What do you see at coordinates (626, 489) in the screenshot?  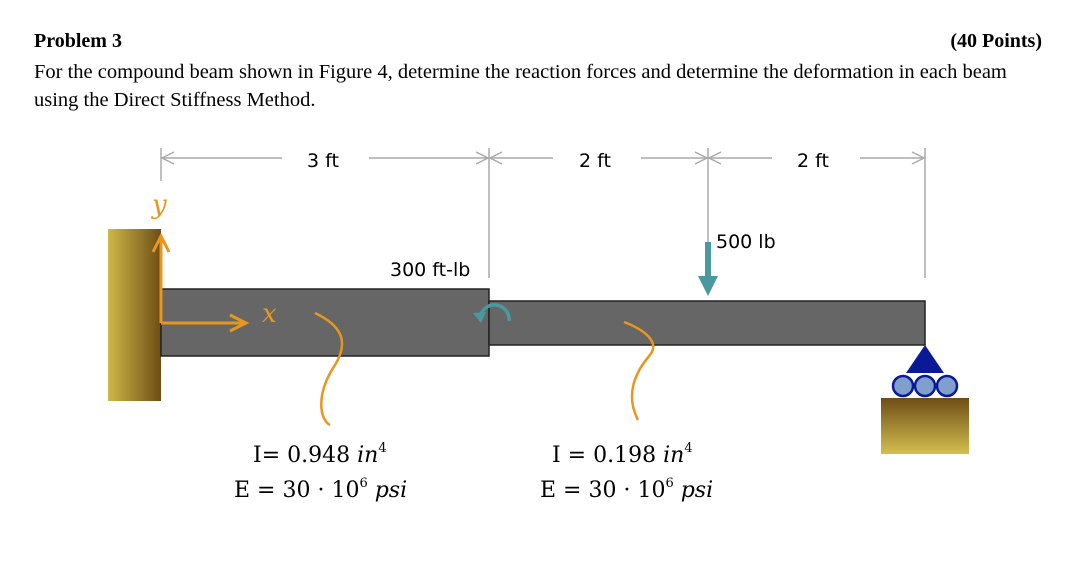 I see `beam-2-modulus: E = 30 · 106 psi` at bounding box center [626, 489].